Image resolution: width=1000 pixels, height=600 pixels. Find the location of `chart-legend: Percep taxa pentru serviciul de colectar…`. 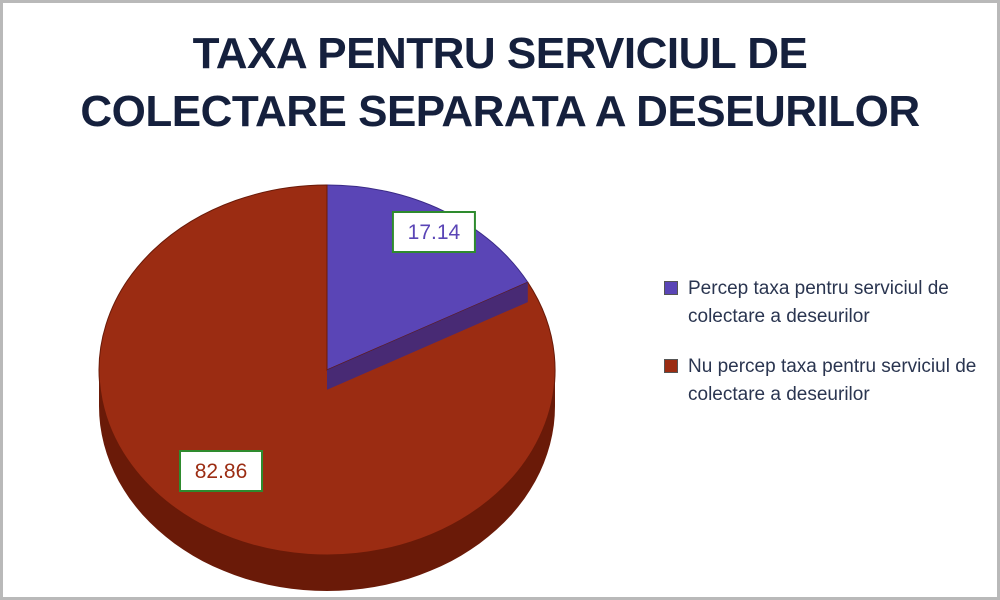

chart-legend: Percep taxa pentru serviciul de colectar… is located at coordinates (824, 353).